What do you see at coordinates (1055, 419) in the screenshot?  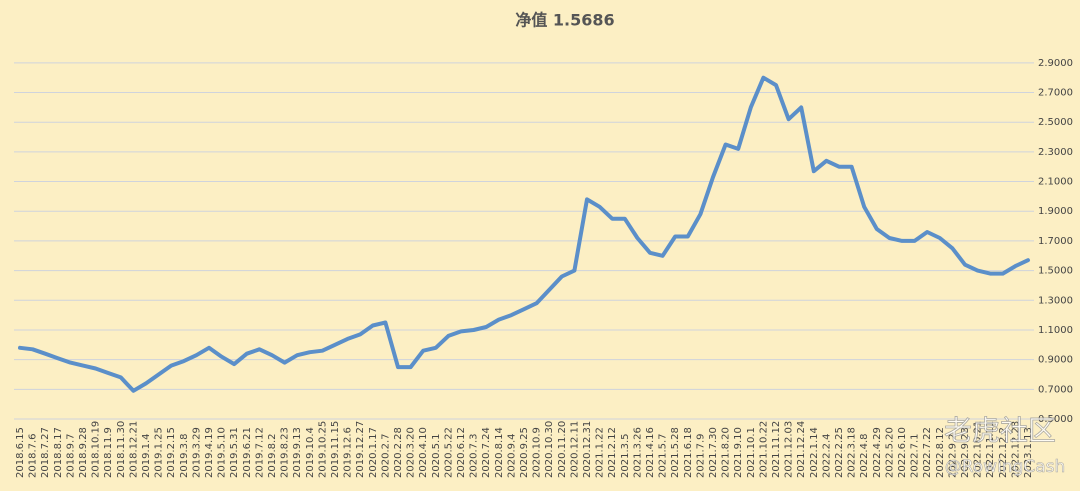 I see `y-tick-label: 0.5000` at bounding box center [1055, 419].